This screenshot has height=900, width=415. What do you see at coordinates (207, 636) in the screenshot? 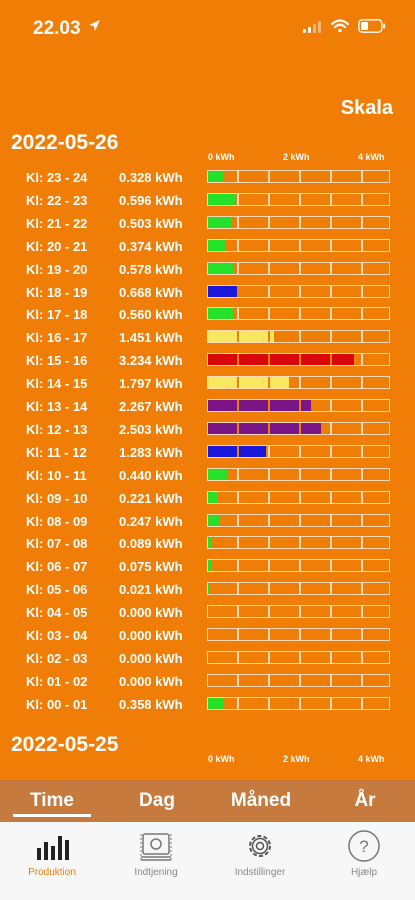
I see `hour-row: Kl: 03 - 04 0.000 kWh` at bounding box center [207, 636].